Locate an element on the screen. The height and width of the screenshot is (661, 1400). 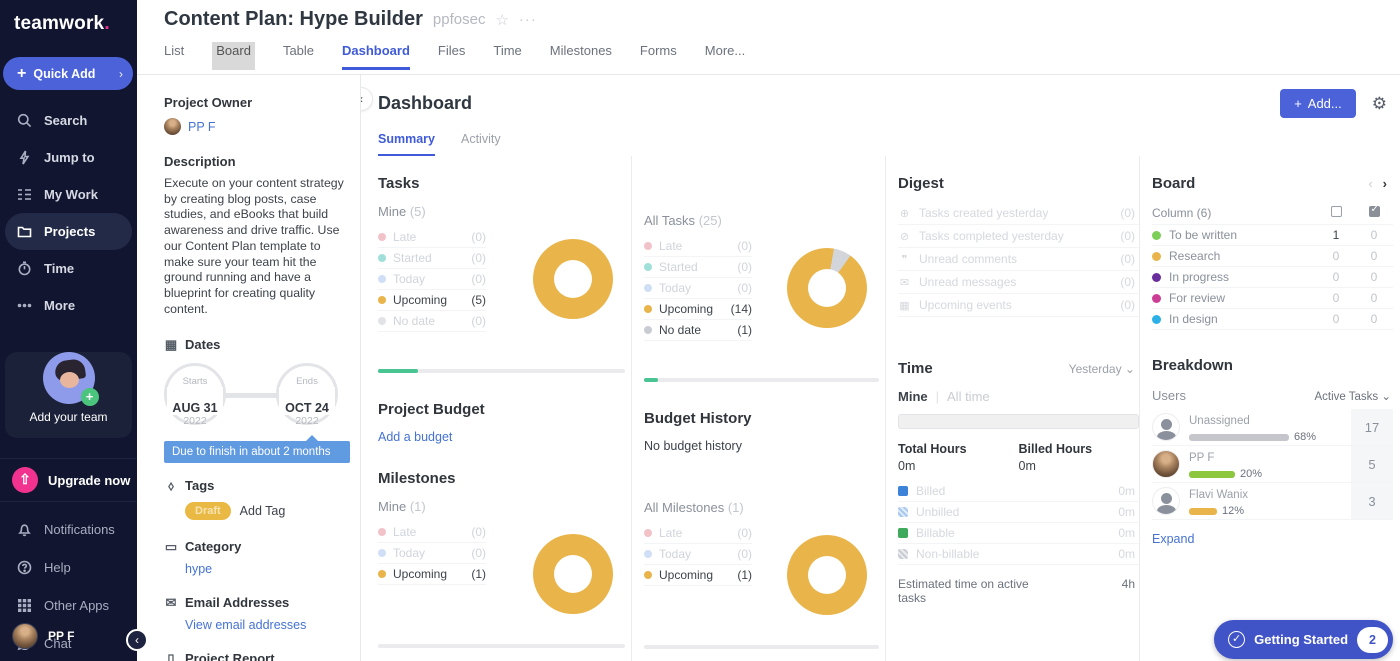
start-label: Starts is located at coordinates (195, 381).